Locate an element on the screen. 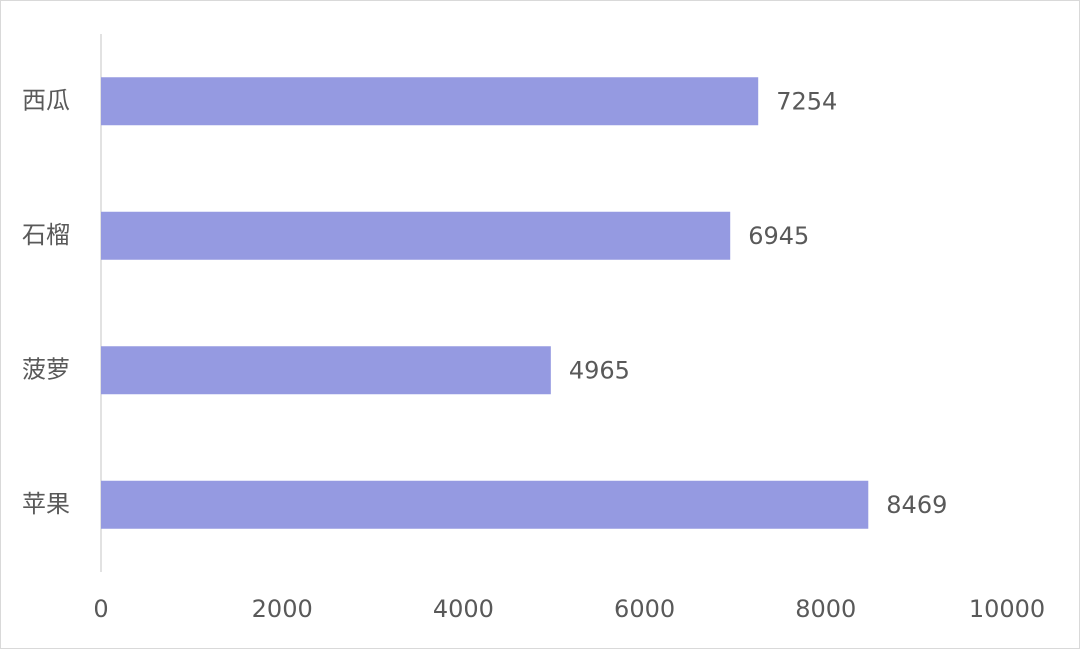 Image resolution: width=1080 pixels, height=649 pixels. x-tick-label: 4000 is located at coordinates (463, 609).